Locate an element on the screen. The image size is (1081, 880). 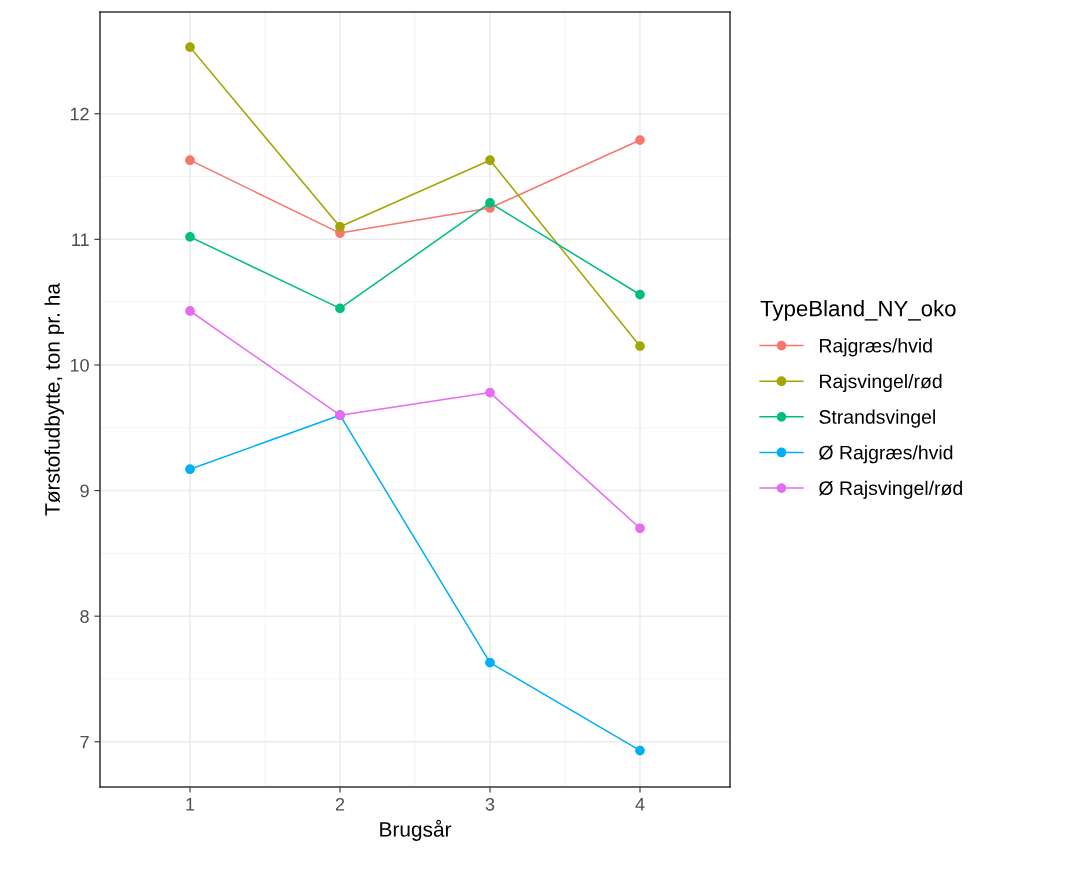
x-tick-label: 1 is located at coordinates (190, 804).